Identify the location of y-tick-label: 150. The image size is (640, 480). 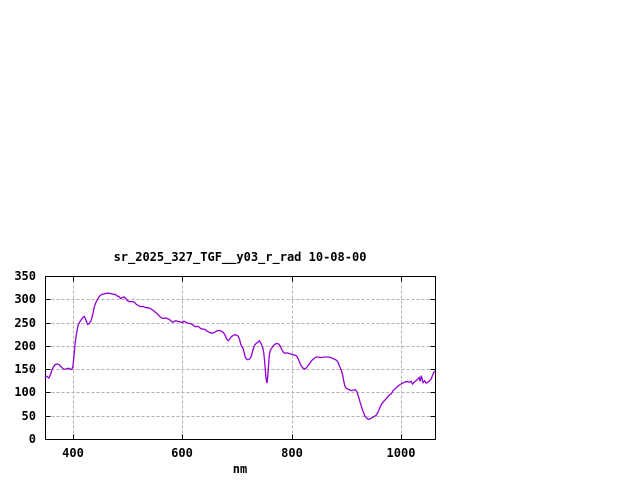
(25, 369).